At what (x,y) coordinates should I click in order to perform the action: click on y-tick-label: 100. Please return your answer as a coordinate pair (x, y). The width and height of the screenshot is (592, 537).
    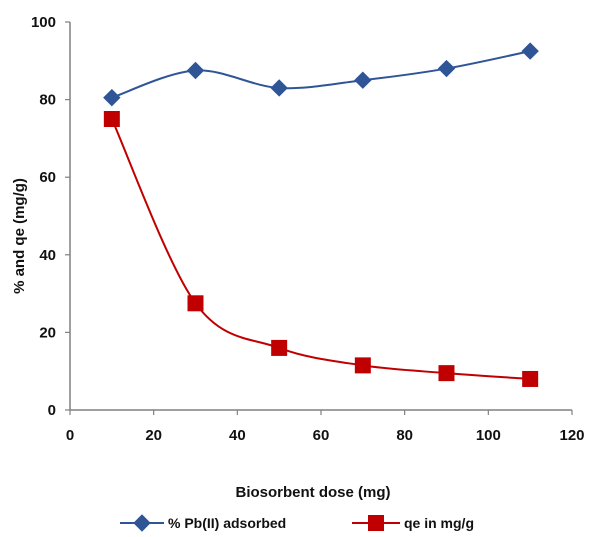
    Looking at the image, I should click on (43, 22).